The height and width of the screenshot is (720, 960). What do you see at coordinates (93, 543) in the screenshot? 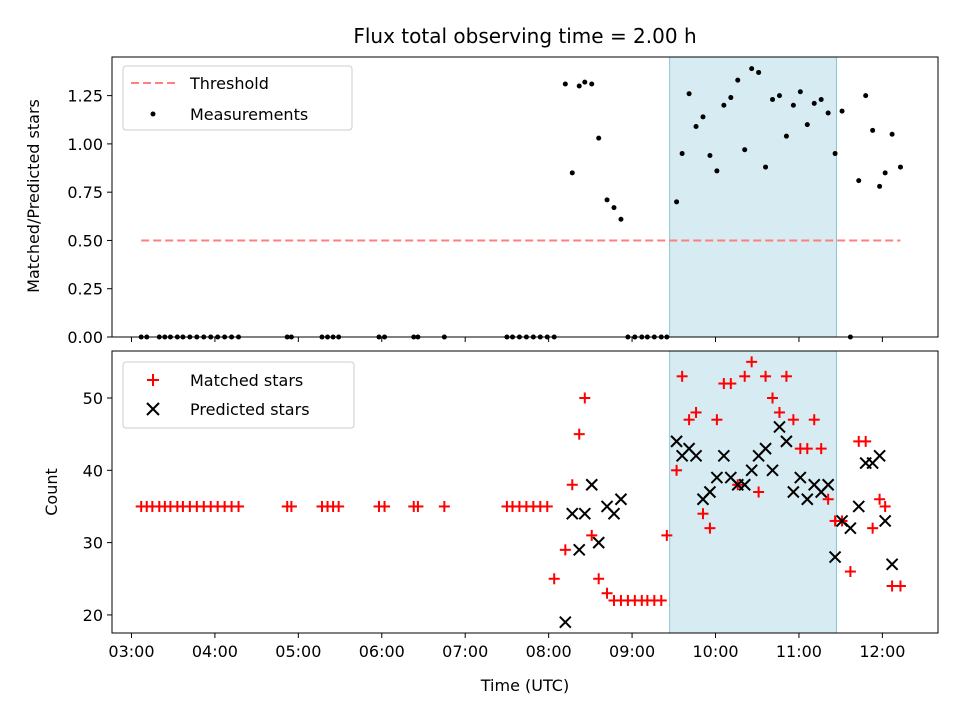
I see `y-tick-label: 30` at bounding box center [93, 543].